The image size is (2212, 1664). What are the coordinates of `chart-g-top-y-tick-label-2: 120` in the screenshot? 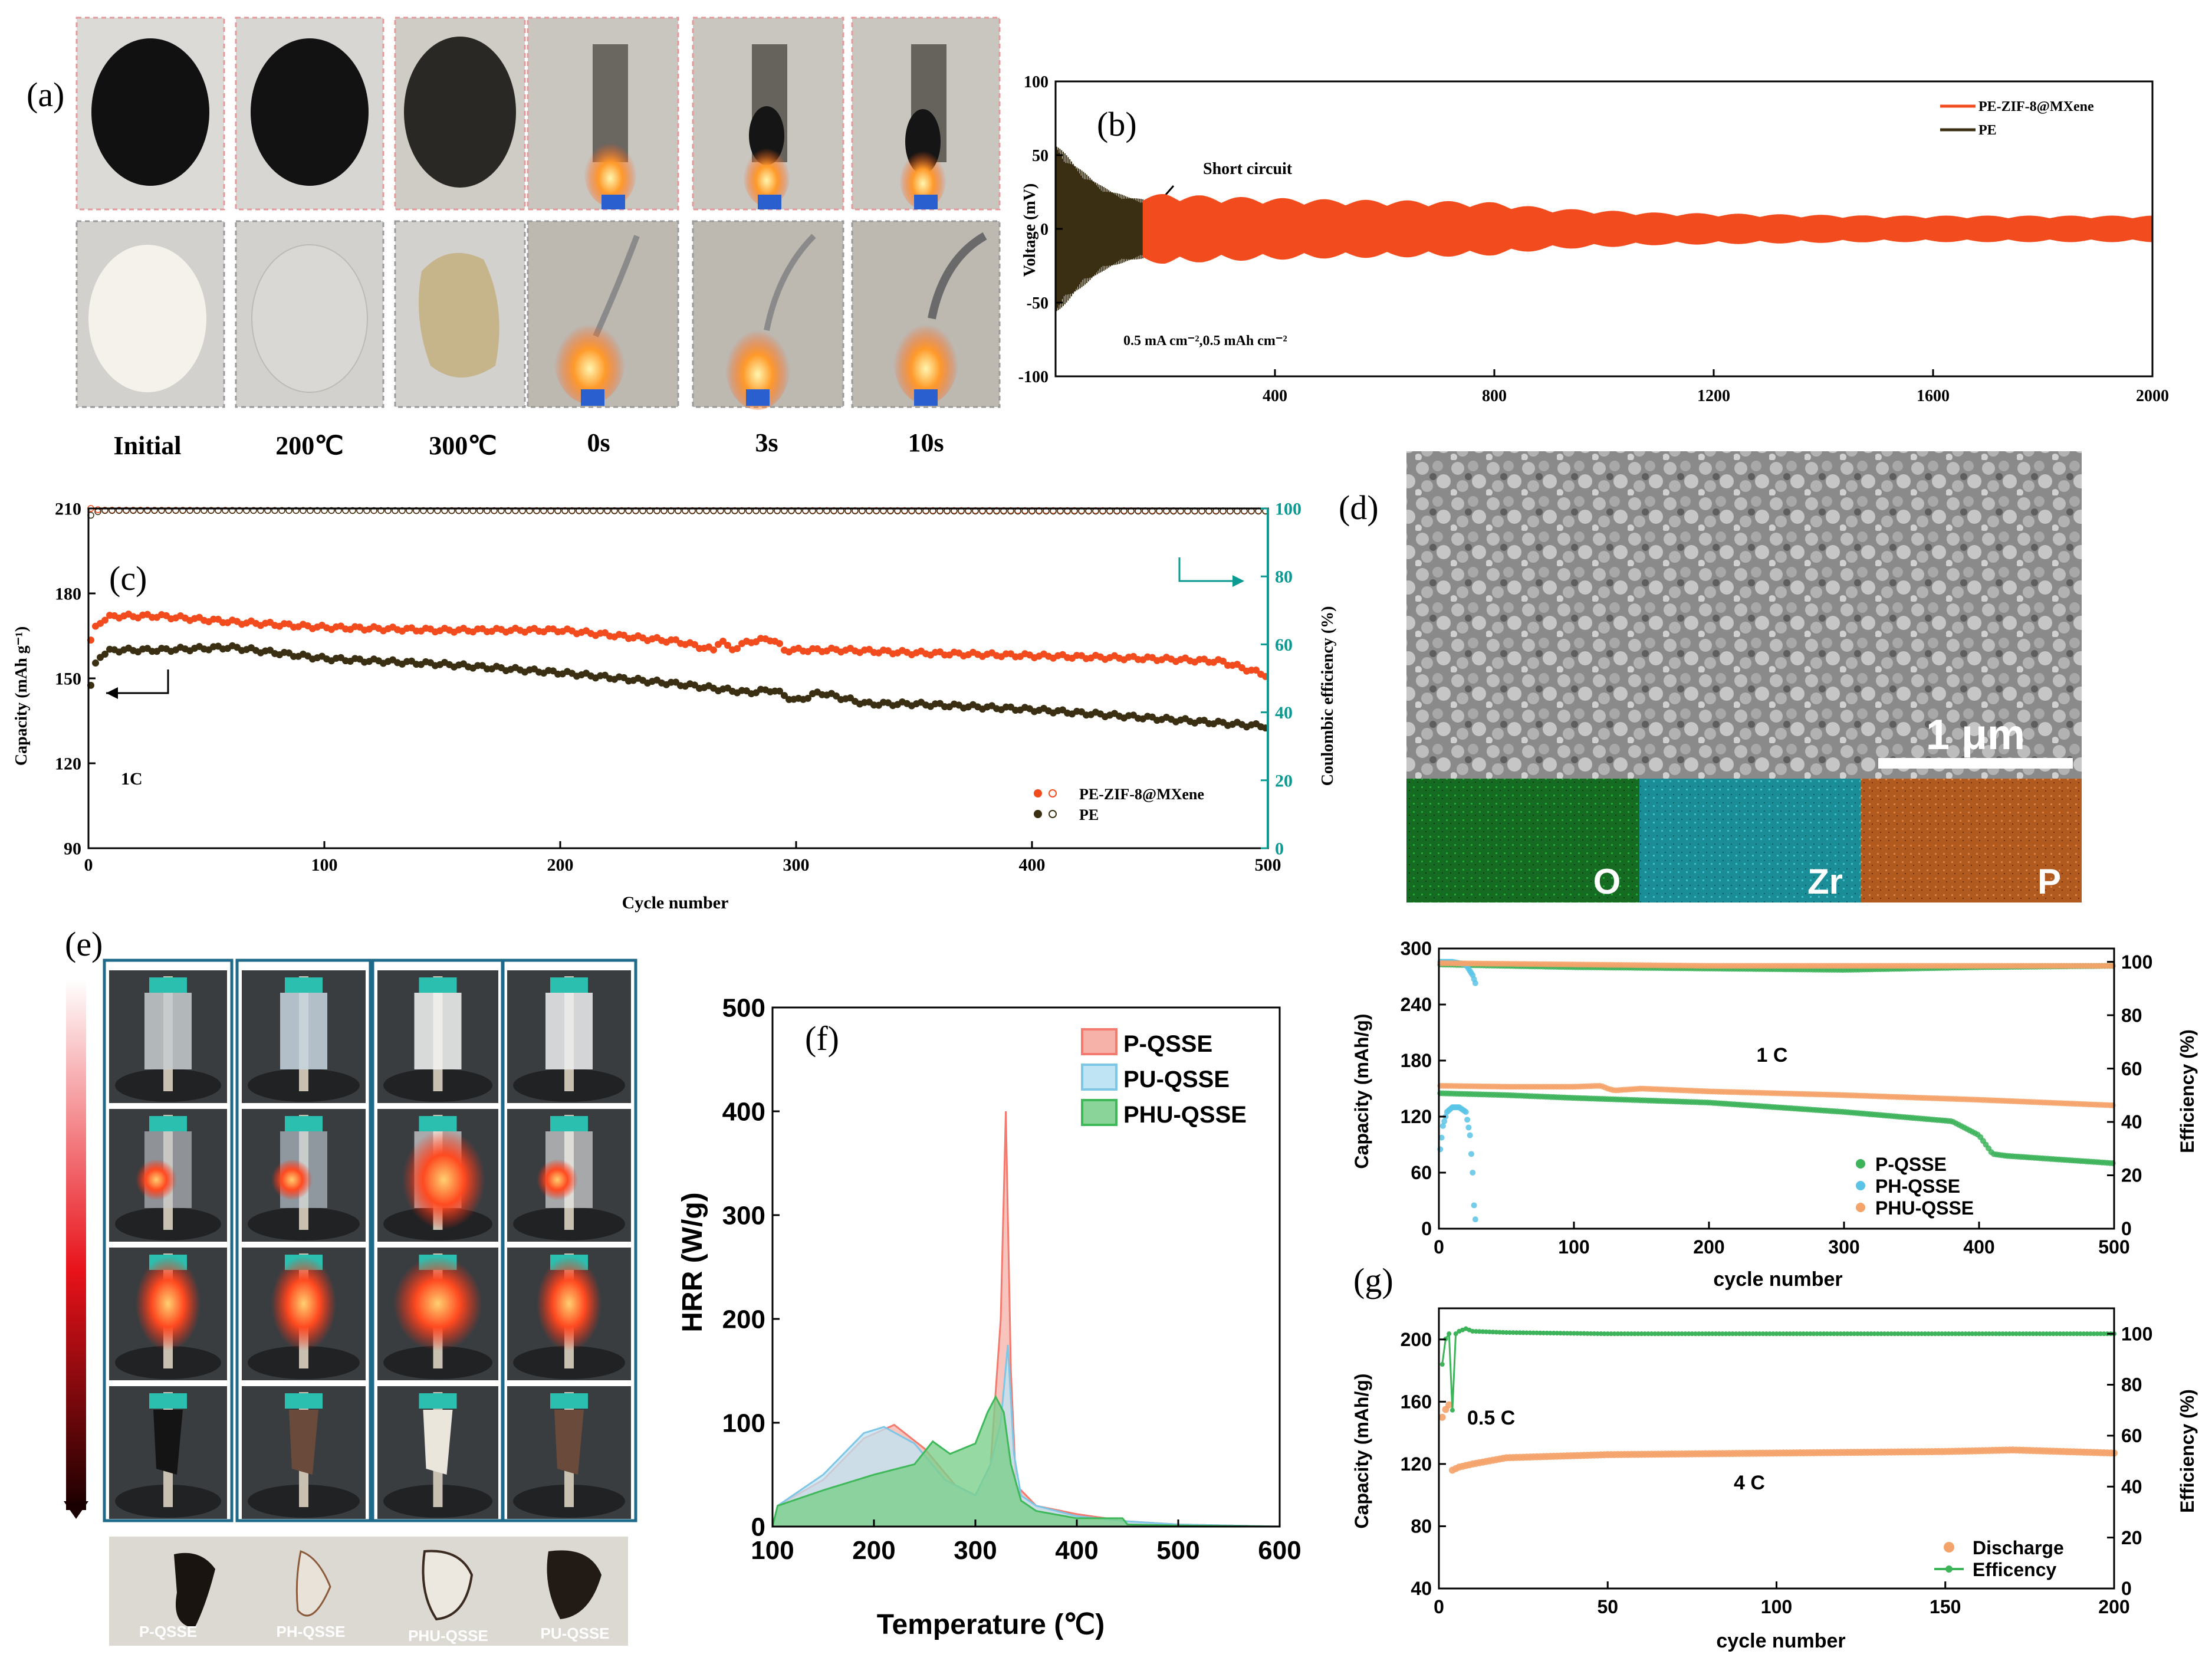 It's located at (1417, 1116).